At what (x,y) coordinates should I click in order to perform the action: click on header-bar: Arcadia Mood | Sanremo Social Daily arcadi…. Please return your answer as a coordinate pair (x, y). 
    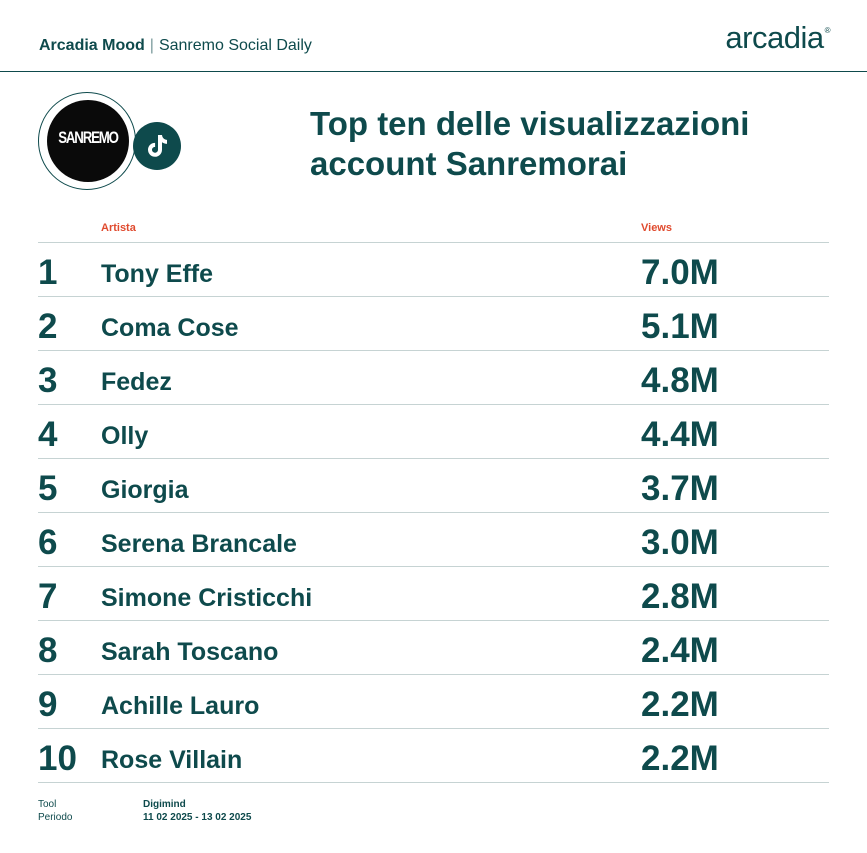
    Looking at the image, I should click on (433, 36).